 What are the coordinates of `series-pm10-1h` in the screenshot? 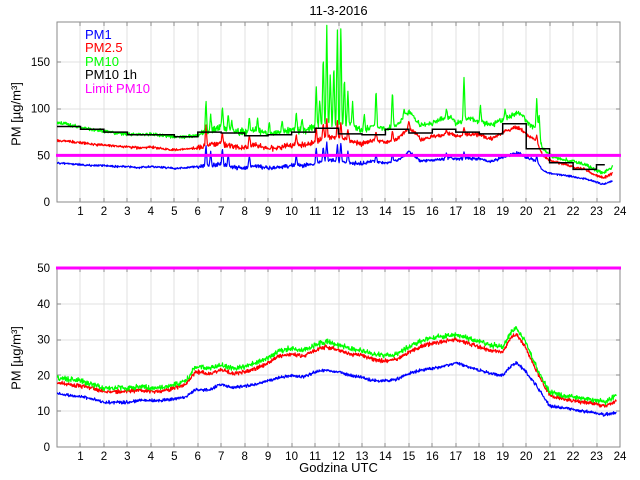 It's located at (331, 146).